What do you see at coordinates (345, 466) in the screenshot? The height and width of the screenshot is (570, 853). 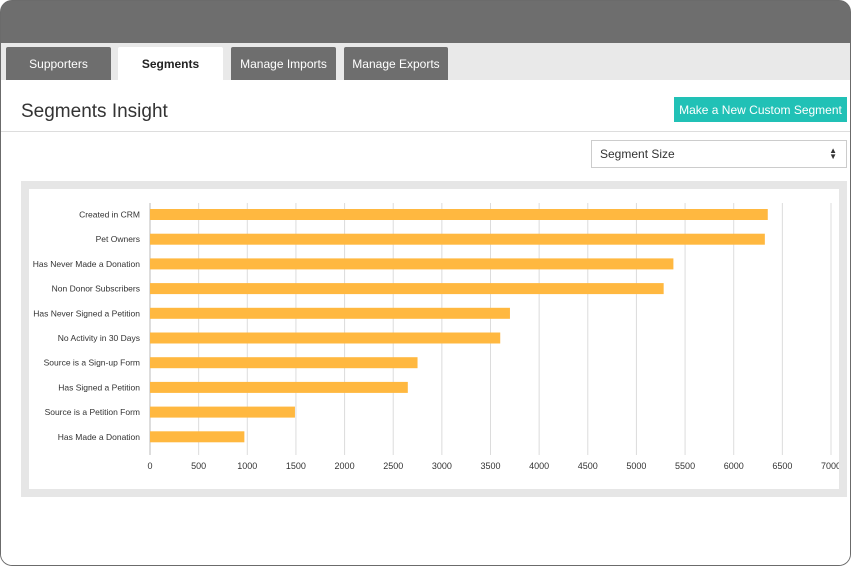 I see `x-tick-label: 2000` at bounding box center [345, 466].